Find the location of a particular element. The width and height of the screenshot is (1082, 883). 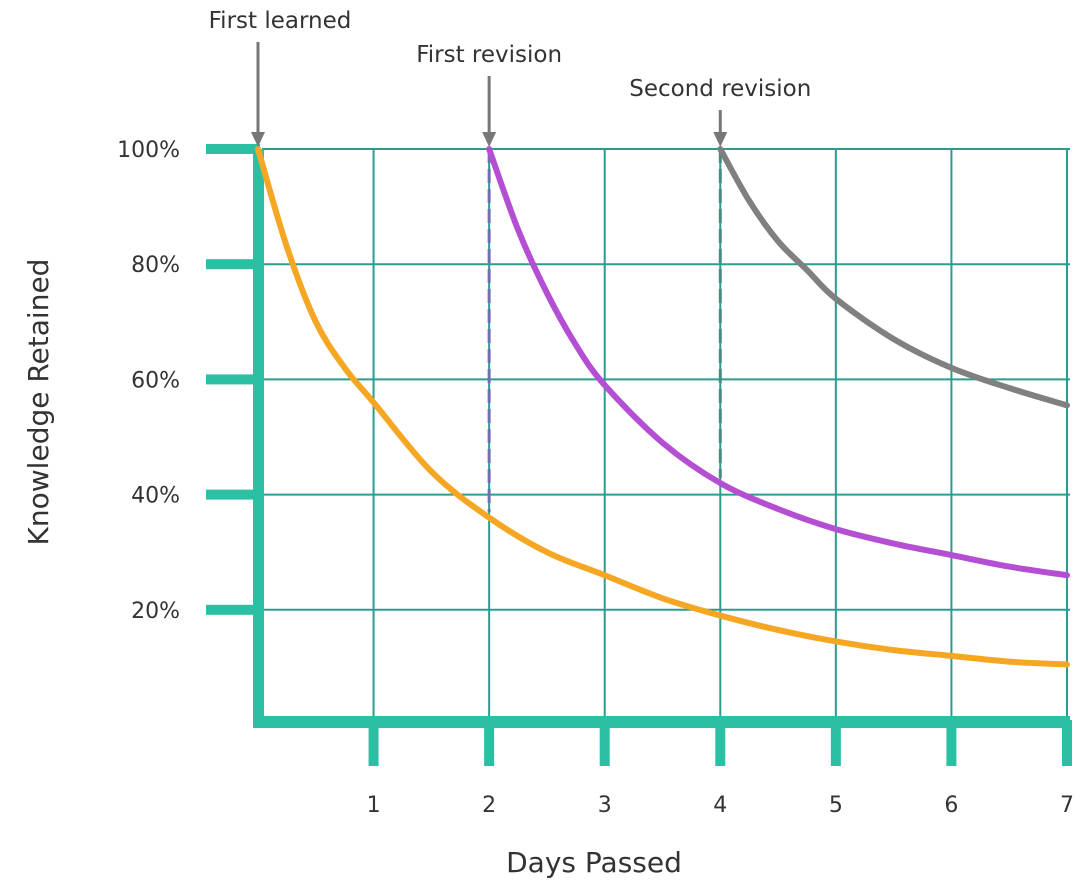

y-tick-label: 40% is located at coordinates (155, 496).